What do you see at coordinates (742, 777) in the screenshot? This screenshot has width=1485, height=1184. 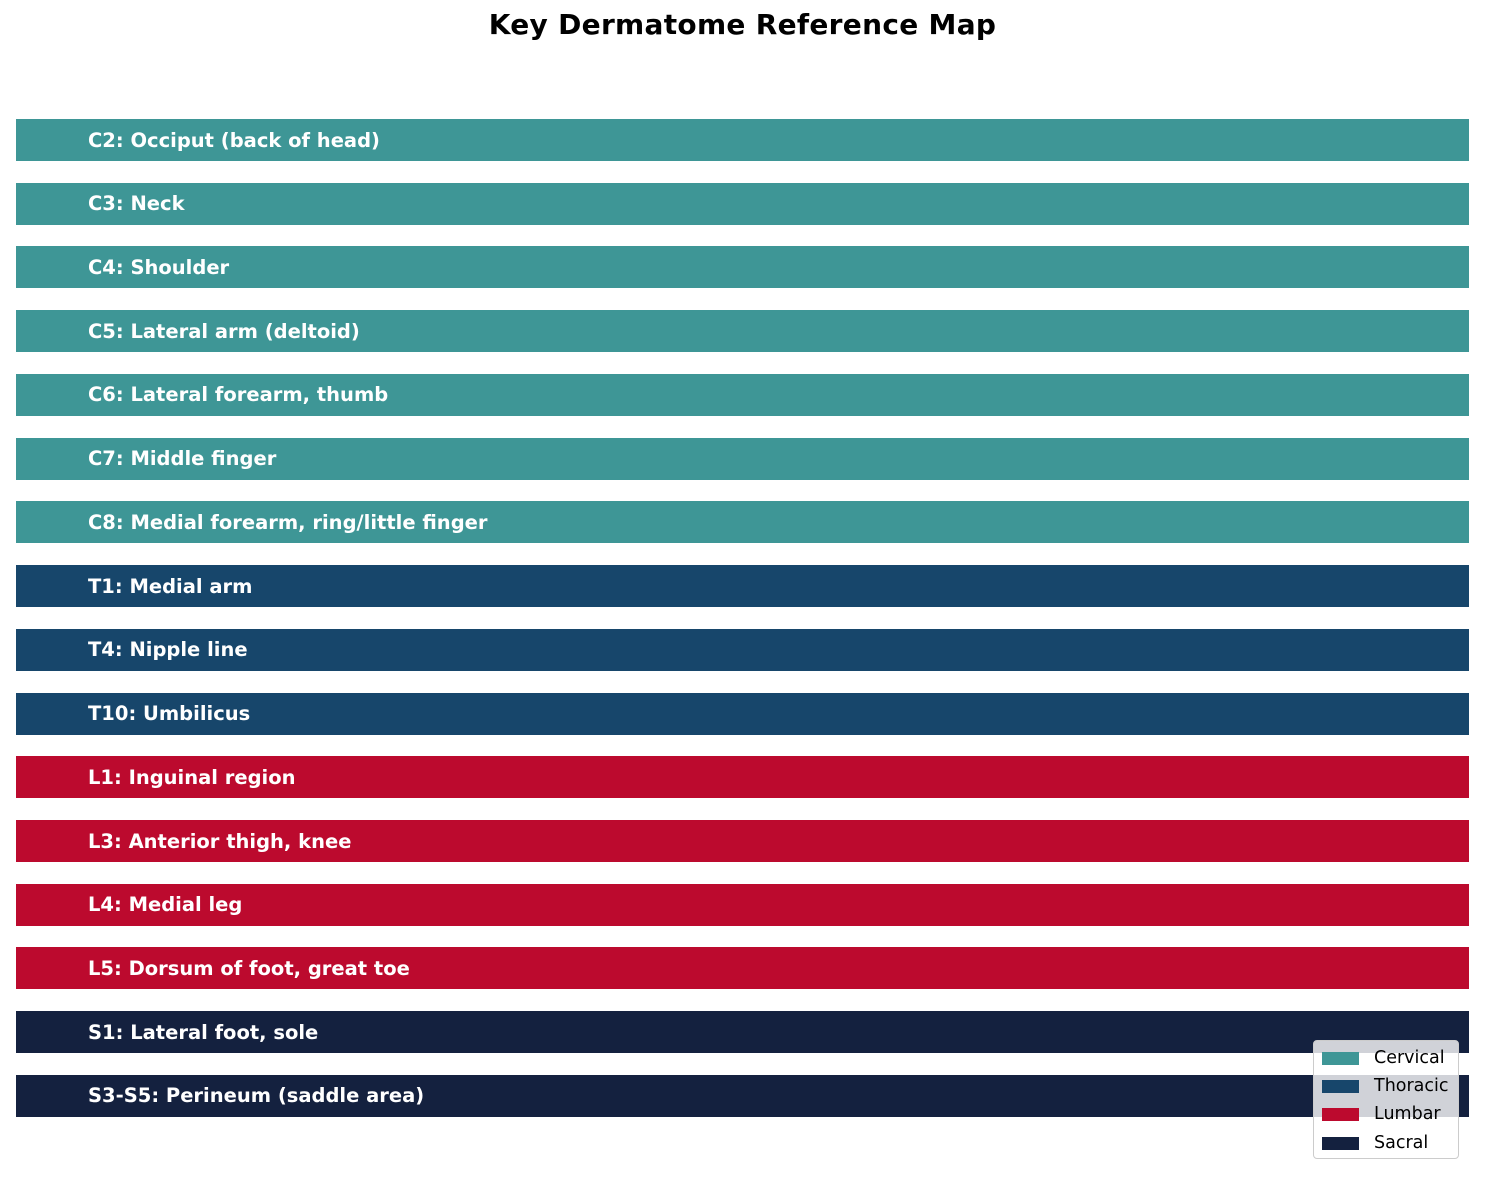 I see `bar-l1: L1: Inguinal region` at bounding box center [742, 777].